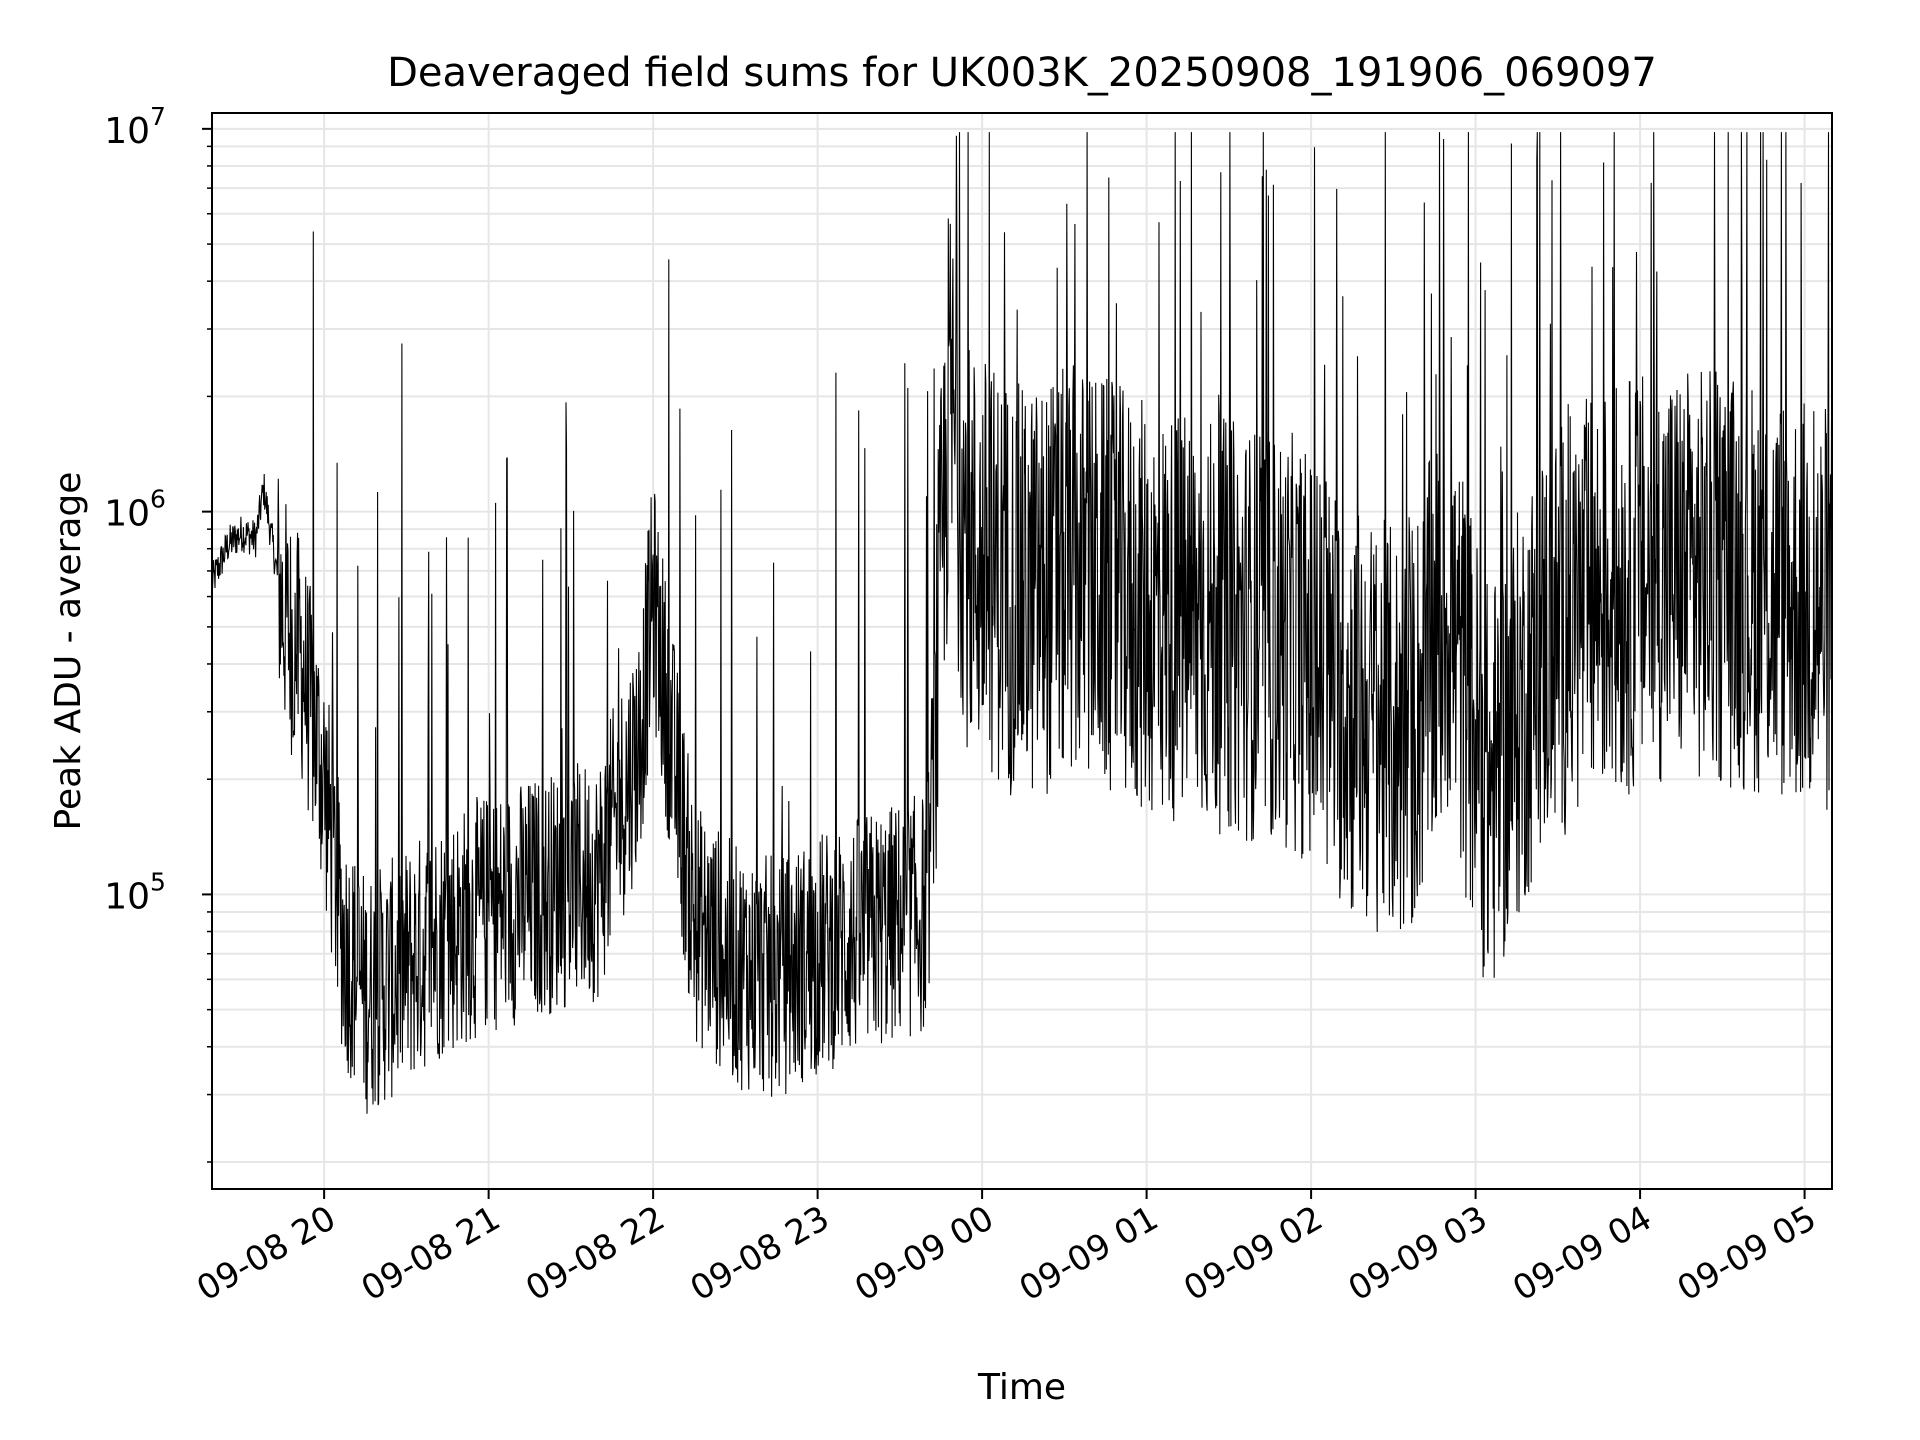  Describe the element at coordinates (158, 881) in the screenshot. I see `y-tick-exponent: 5` at that location.